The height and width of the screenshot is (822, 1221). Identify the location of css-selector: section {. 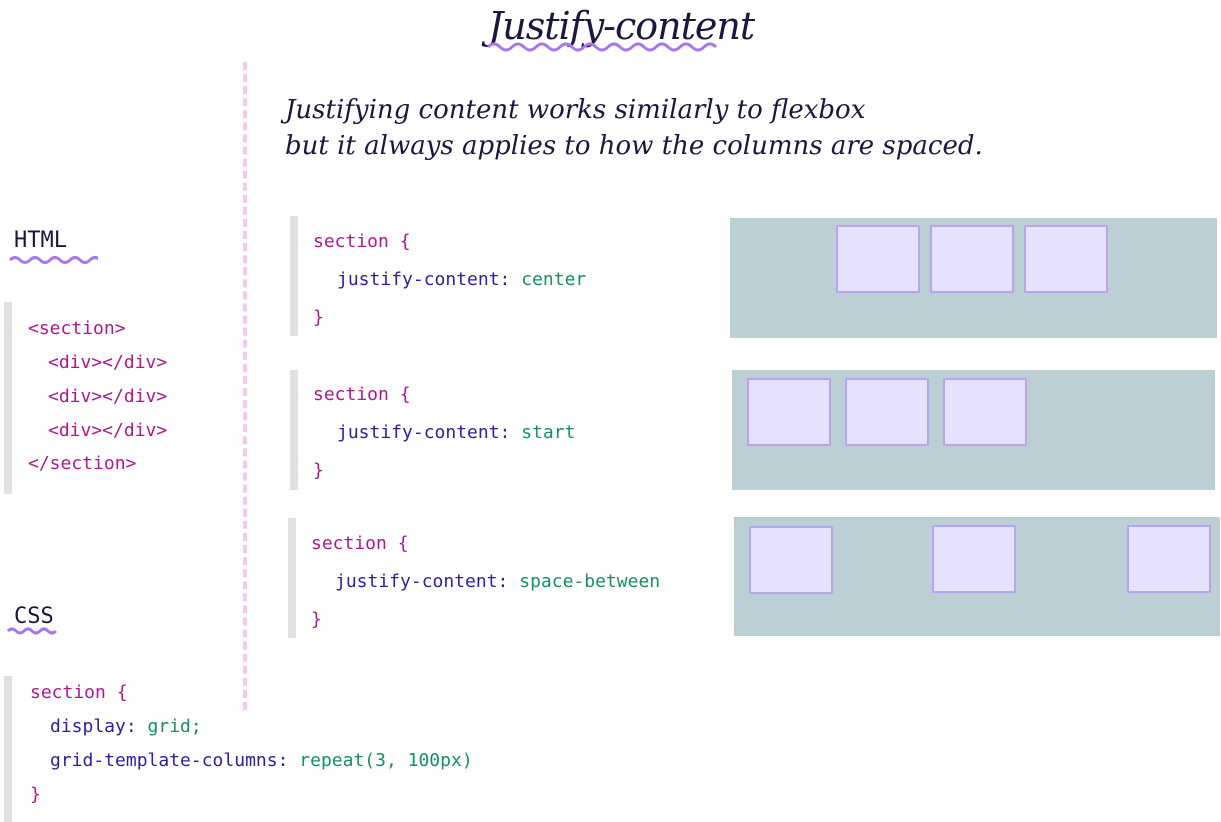
(79, 692).